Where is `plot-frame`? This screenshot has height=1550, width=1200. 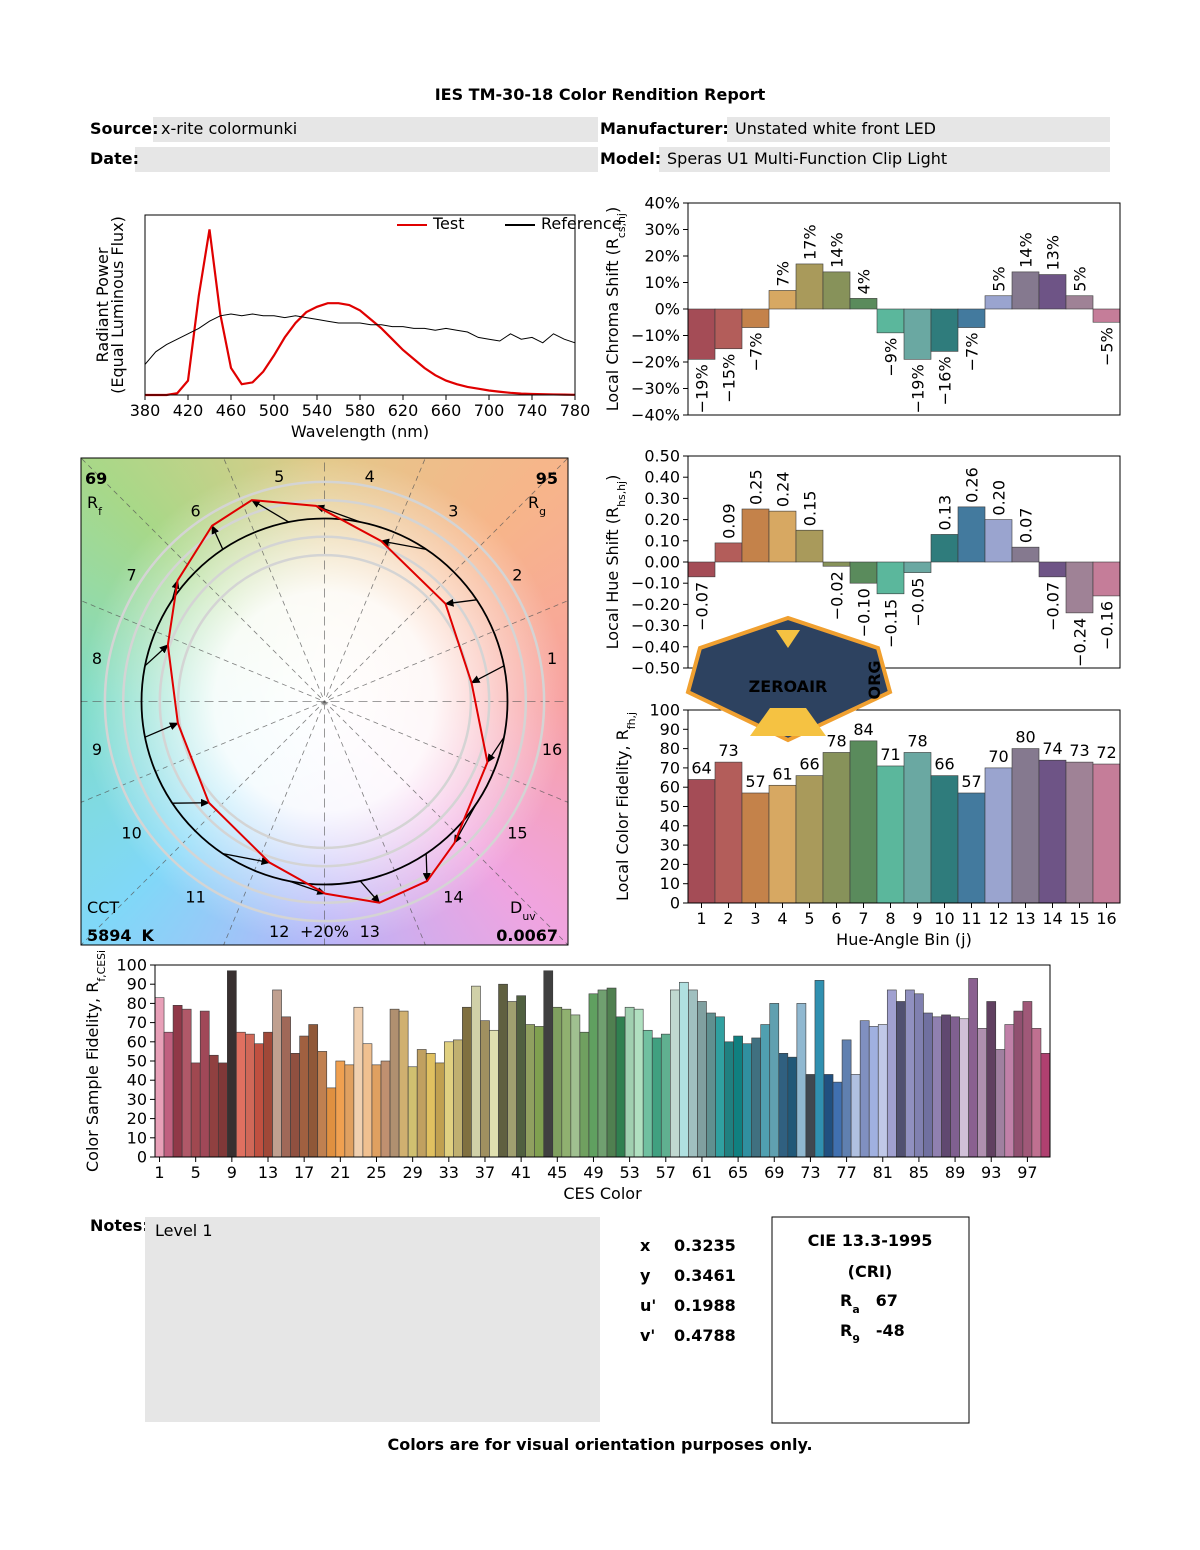
plot-frame is located at coordinates (904, 309).